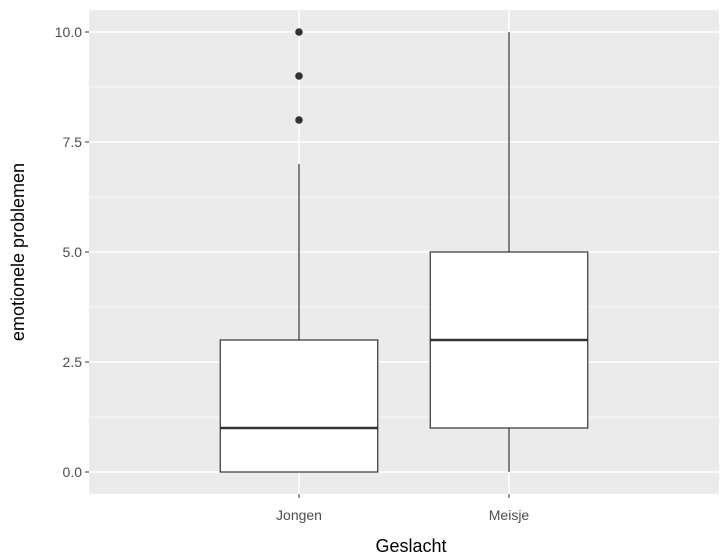 The width and height of the screenshot is (724, 559). Describe the element at coordinates (73, 472) in the screenshot. I see `y-tick-label: 0.0` at that location.